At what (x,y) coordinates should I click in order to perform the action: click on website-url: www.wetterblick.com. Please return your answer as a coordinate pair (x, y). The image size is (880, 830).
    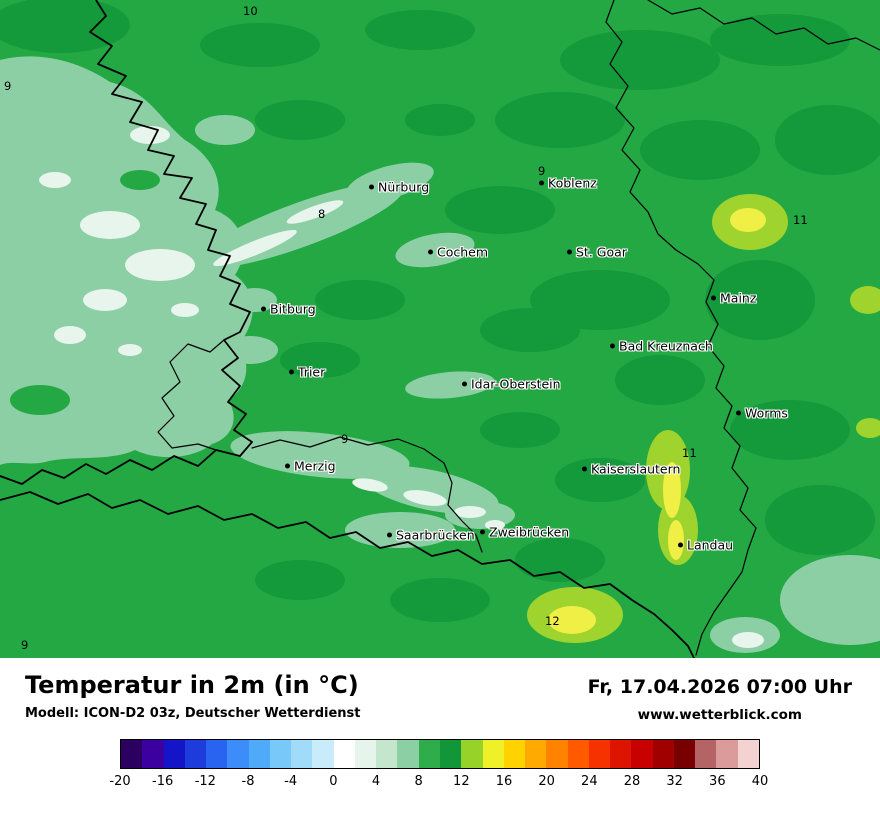
    Looking at the image, I should click on (719, 715).